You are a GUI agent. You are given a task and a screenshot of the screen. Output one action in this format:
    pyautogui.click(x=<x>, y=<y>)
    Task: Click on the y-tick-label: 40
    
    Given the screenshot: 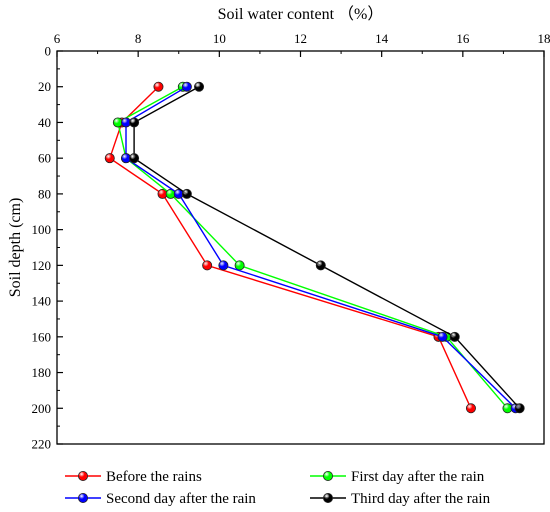 What is the action you would take?
    pyautogui.click(x=44, y=122)
    